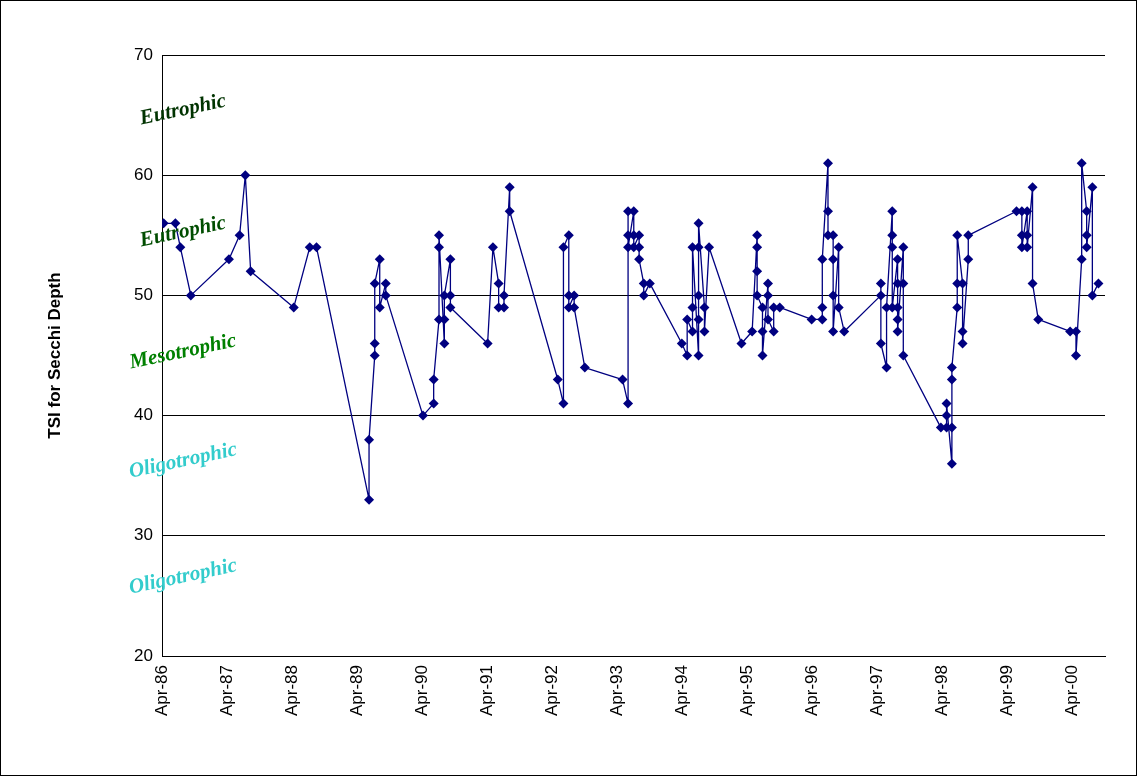 Image resolution: width=1137 pixels, height=776 pixels. Describe the element at coordinates (421, 691) in the screenshot. I see `x-tick-label: Apr-90` at that location.